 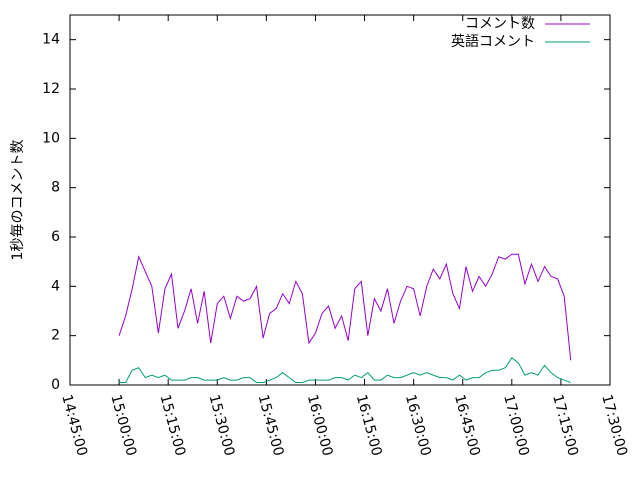 What do you see at coordinates (222, 425) in the screenshot?
I see `x-tick-label: 15:30:00` at bounding box center [222, 425].